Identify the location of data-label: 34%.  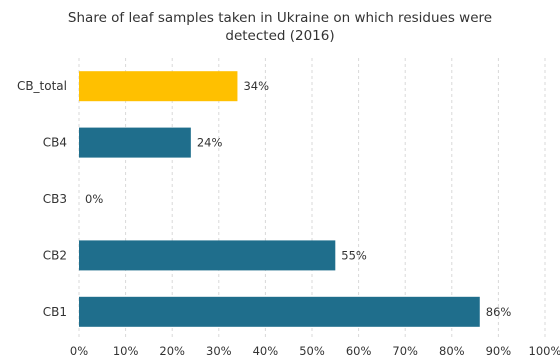
(256, 86).